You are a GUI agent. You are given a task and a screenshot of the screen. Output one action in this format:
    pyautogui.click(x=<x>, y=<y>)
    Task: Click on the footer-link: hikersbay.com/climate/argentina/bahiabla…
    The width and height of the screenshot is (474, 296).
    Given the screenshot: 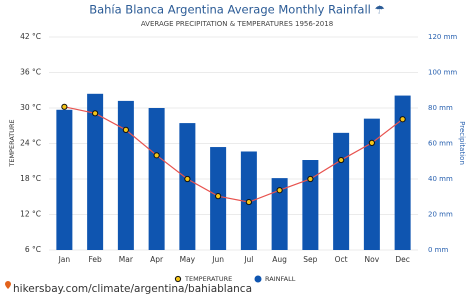 What is the action you would take?
    pyautogui.click(x=132, y=289)
    